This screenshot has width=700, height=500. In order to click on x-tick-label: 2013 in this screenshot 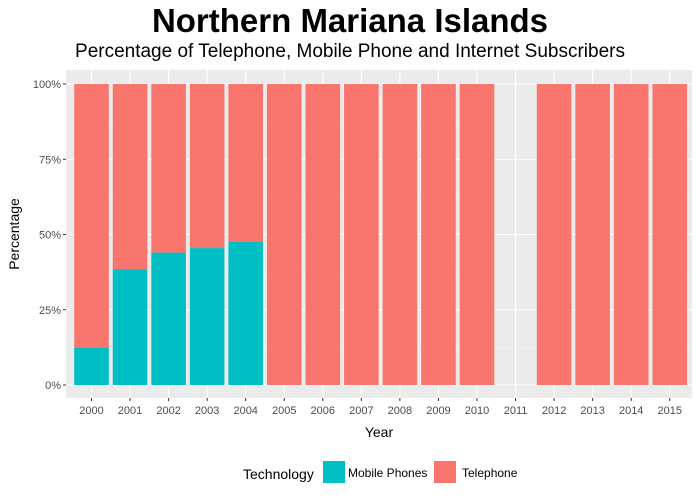, I will do `click(592, 411)`.